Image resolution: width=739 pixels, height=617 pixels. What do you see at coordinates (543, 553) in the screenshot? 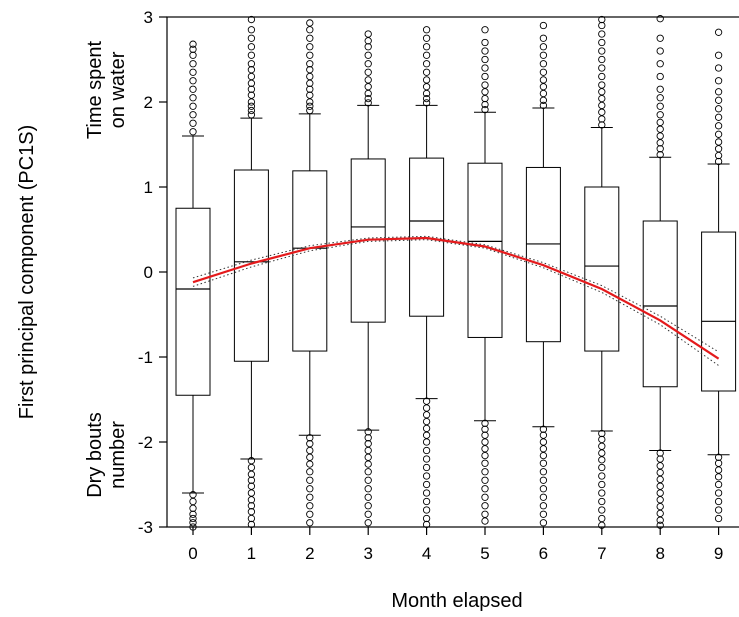
I see `x-tick-label: 6` at bounding box center [543, 553].